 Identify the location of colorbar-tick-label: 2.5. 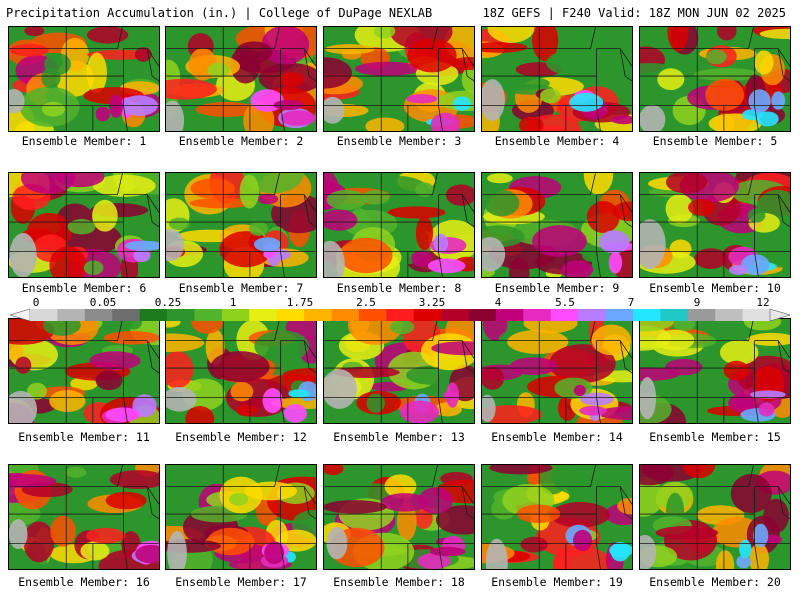
(366, 302).